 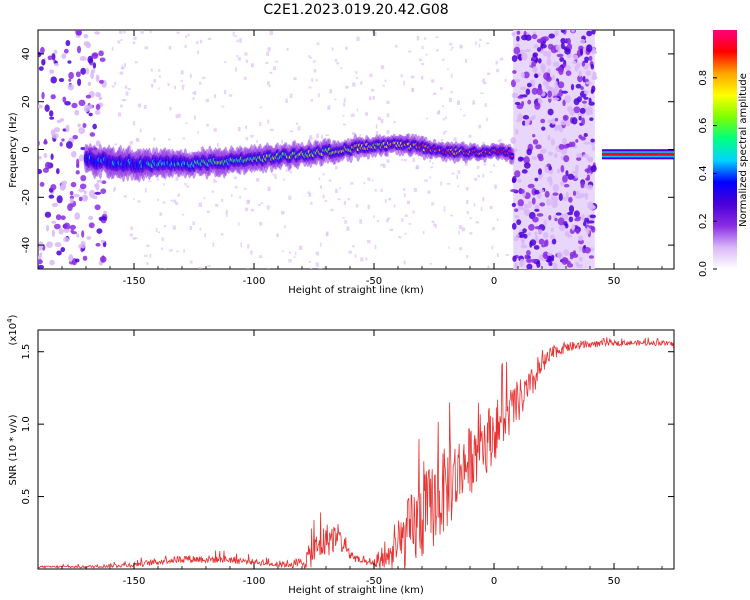 I want to click on colorbar-tick-label: 0.0, so click(x=703, y=269).